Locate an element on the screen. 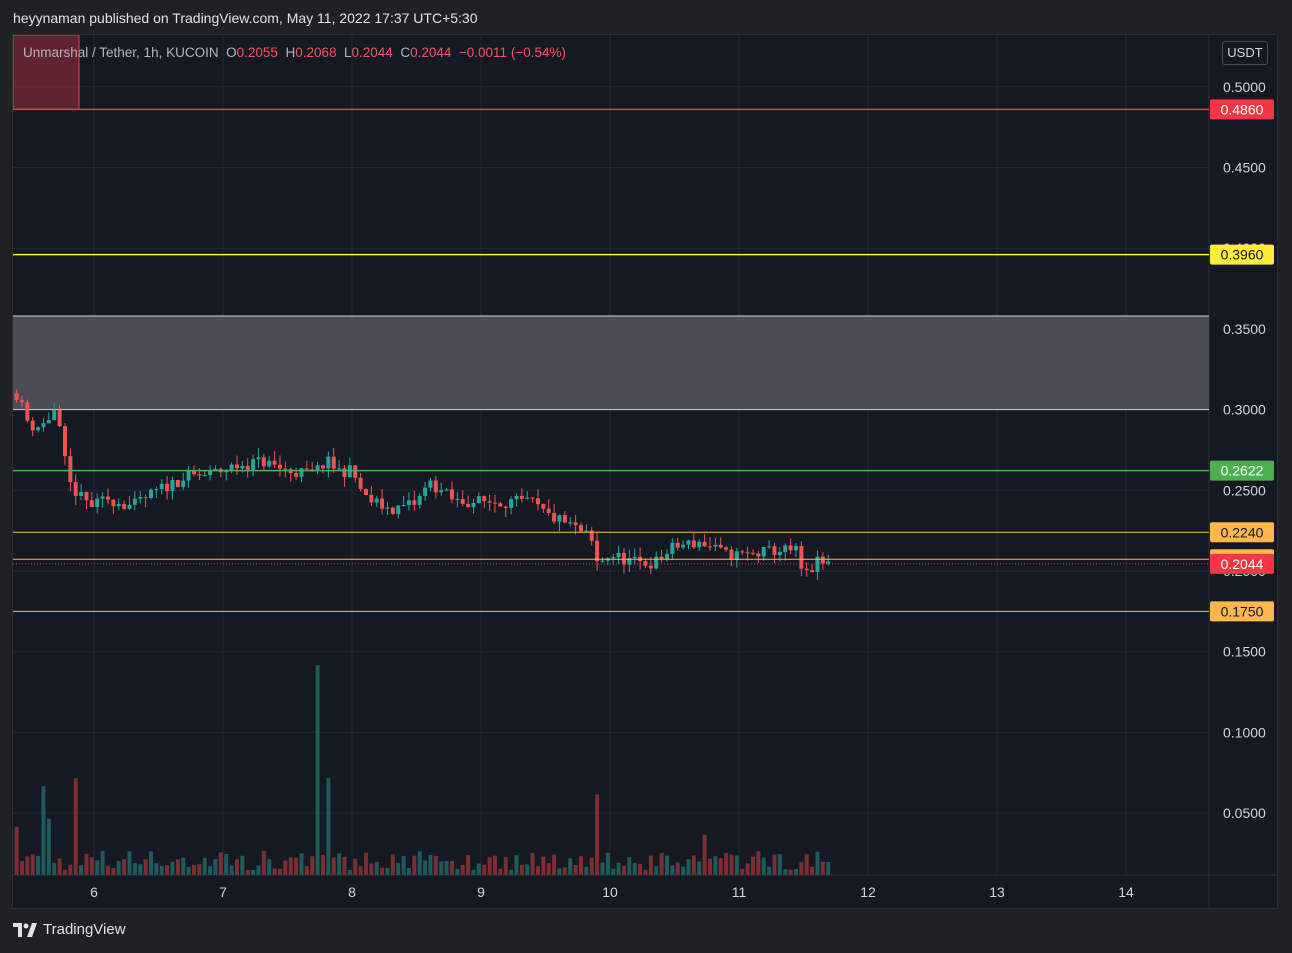 The image size is (1292, 953). price-tick-label: 0.1000 is located at coordinates (1244, 732).